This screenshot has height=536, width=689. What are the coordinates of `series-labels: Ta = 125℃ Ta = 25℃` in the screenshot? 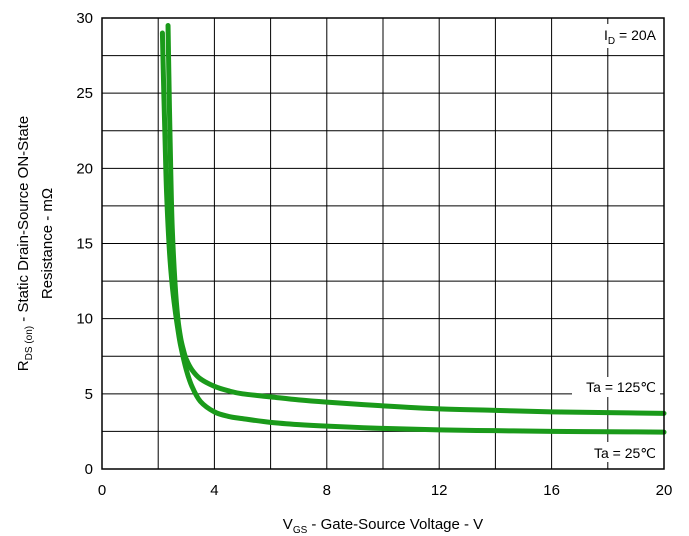 It's located at (616, 419).